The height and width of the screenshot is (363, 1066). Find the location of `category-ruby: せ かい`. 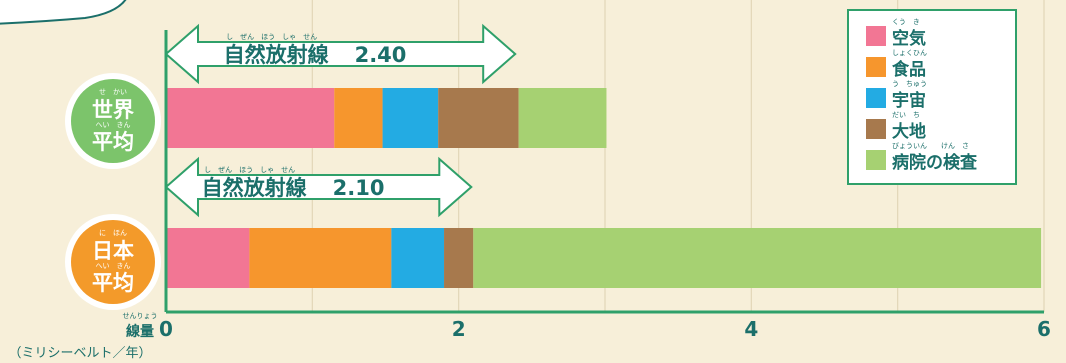

category-ruby: せ かい is located at coordinates (113, 92).